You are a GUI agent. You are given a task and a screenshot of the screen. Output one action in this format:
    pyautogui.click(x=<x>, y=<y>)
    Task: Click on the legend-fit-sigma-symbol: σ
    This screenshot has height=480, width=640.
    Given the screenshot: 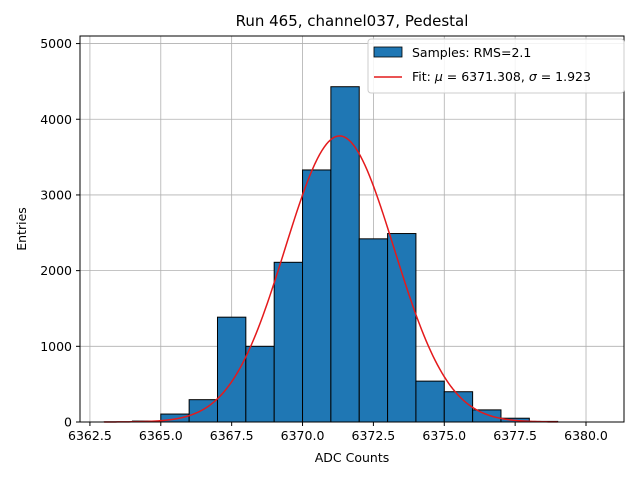 What is the action you would take?
    pyautogui.click(x=533, y=76)
    